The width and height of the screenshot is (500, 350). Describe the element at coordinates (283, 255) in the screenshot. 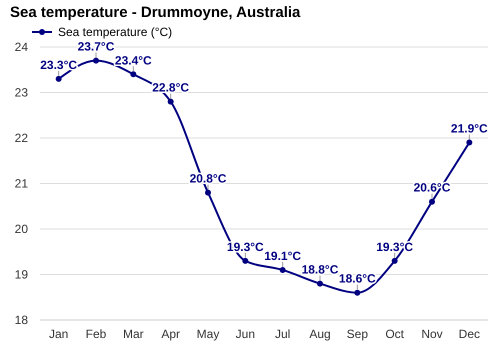

I see `data-label: 19.1°C` at that location.